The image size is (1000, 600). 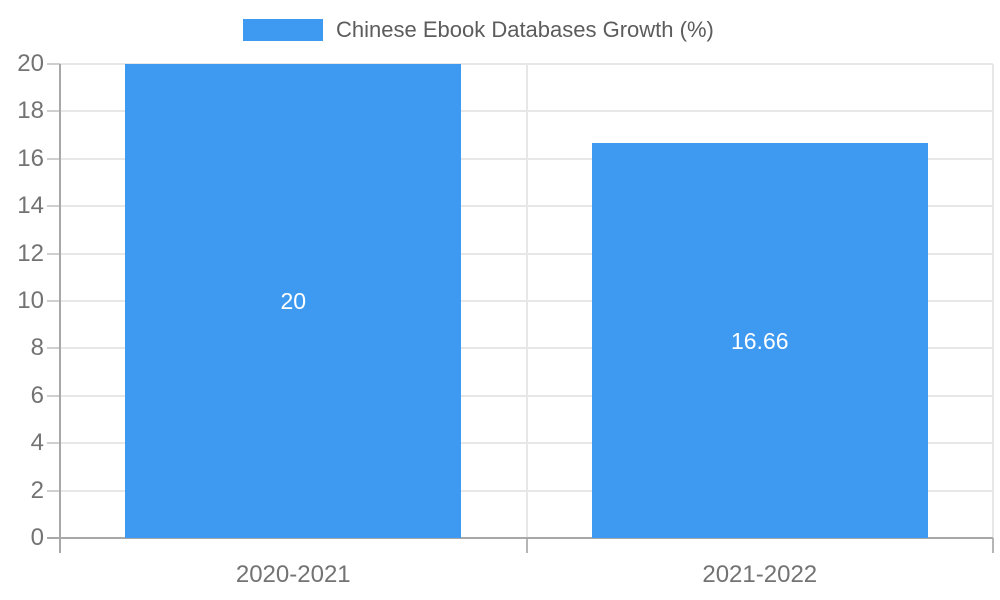 What do you see at coordinates (283, 30) in the screenshot?
I see `legend-swatch` at bounding box center [283, 30].